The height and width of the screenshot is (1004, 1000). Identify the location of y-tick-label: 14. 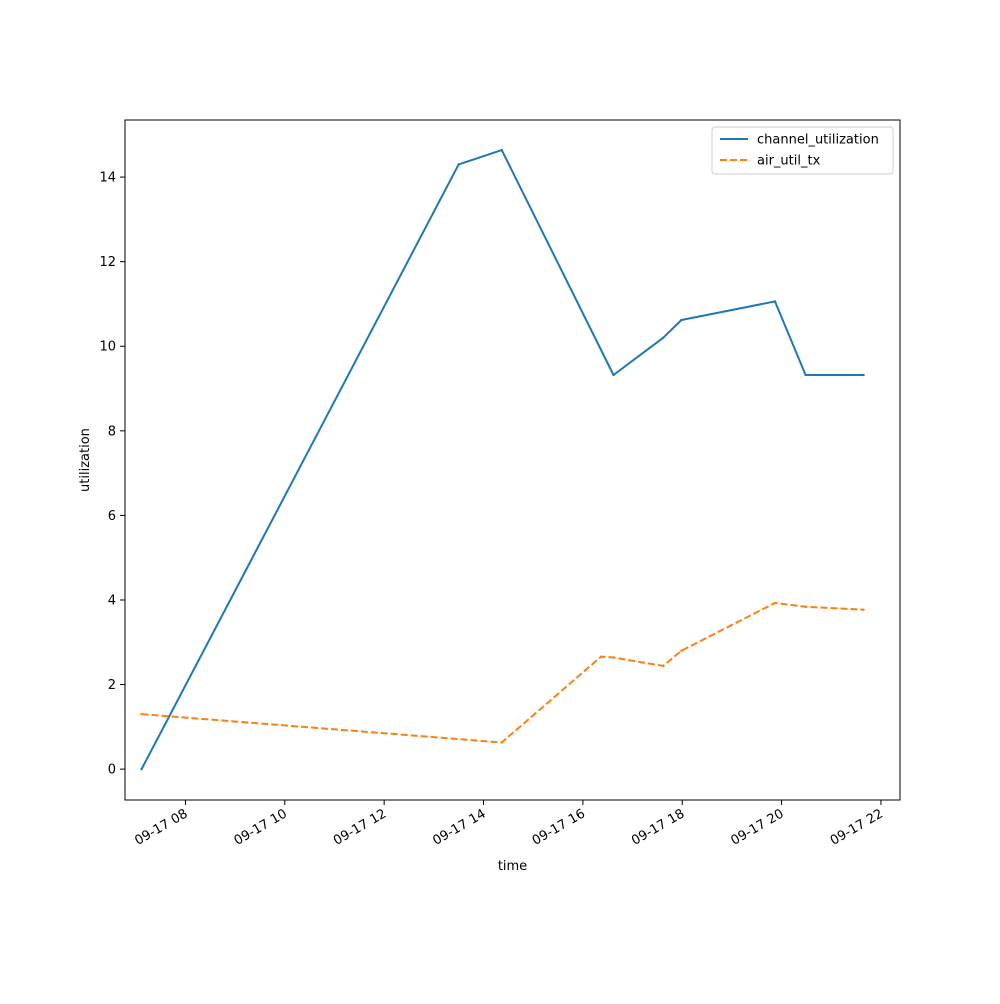
(107, 178).